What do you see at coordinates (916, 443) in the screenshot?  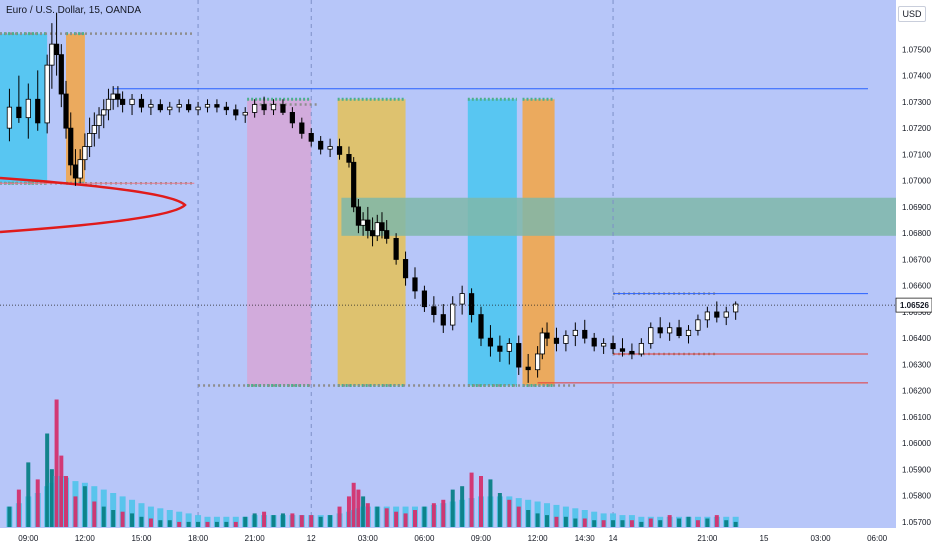 I see `price-tick-label: 1.06000` at bounding box center [916, 443].